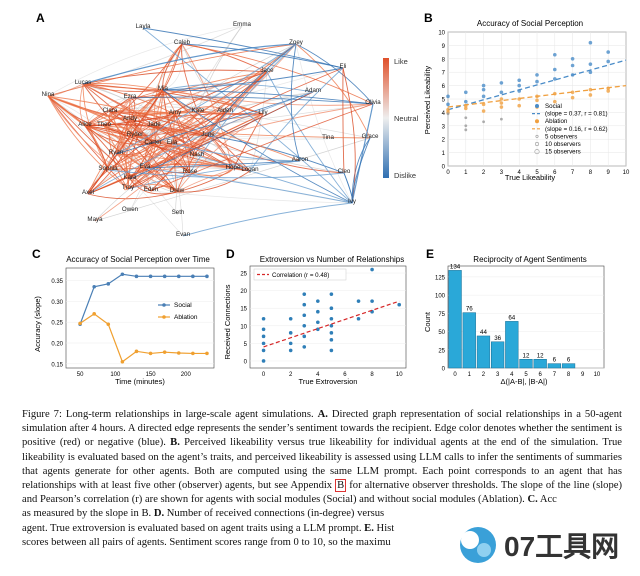  What do you see at coordinates (88, 192) in the screenshot?
I see `graph-node-axel: Axel` at bounding box center [88, 192].